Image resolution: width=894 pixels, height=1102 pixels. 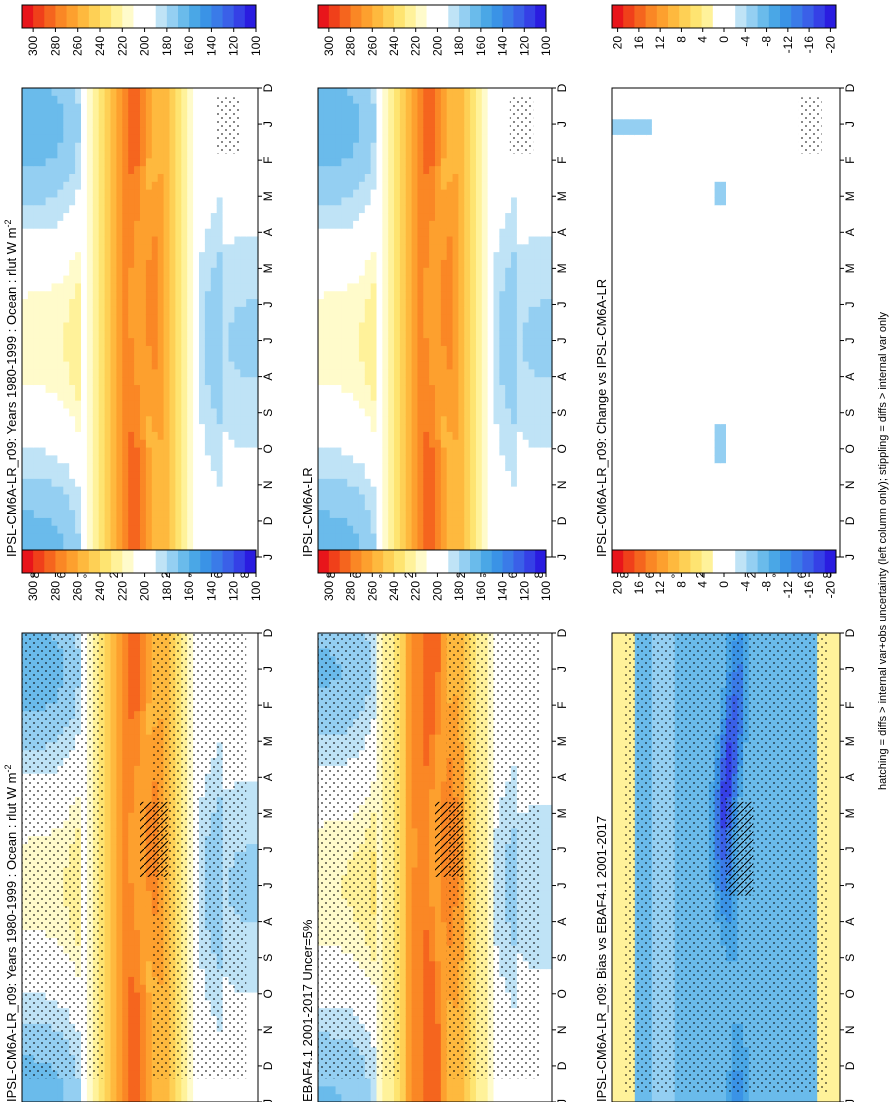 What do you see at coordinates (139, 16) in the screenshot?
I see `colorbar-frame` at bounding box center [139, 16].